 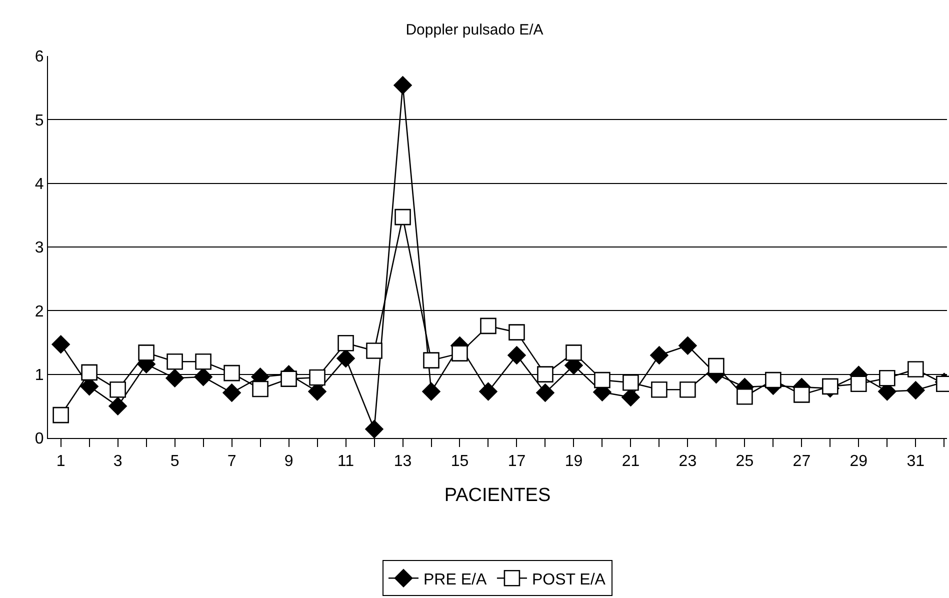 What do you see at coordinates (39, 57) in the screenshot?
I see `y-tick-label: 6` at bounding box center [39, 57].